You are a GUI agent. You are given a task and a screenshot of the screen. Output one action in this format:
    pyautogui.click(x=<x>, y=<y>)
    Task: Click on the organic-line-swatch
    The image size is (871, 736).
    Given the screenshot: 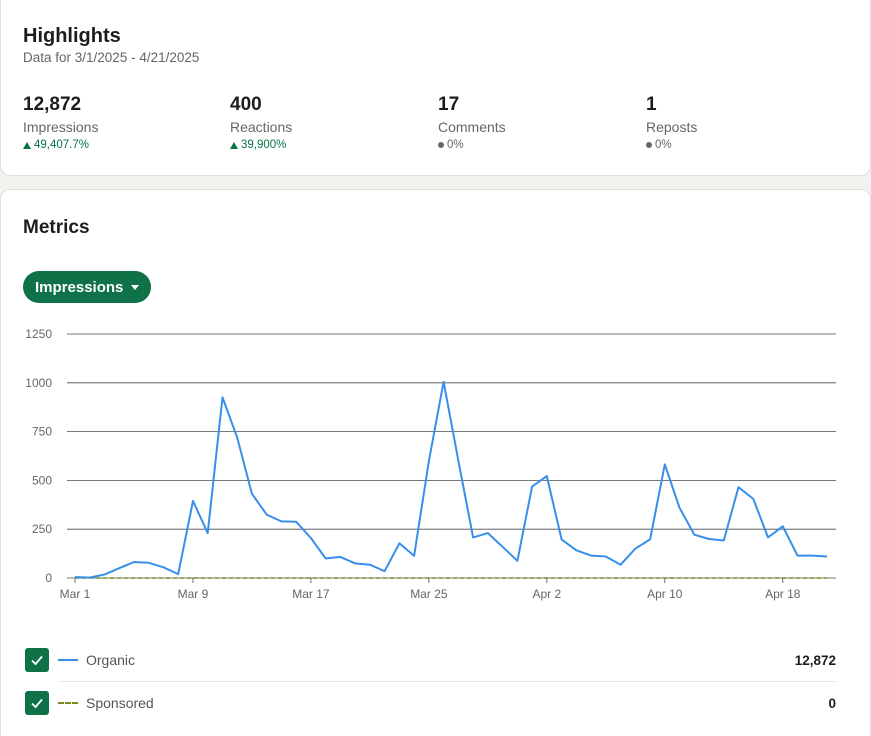 What is the action you would take?
    pyautogui.click(x=68, y=660)
    